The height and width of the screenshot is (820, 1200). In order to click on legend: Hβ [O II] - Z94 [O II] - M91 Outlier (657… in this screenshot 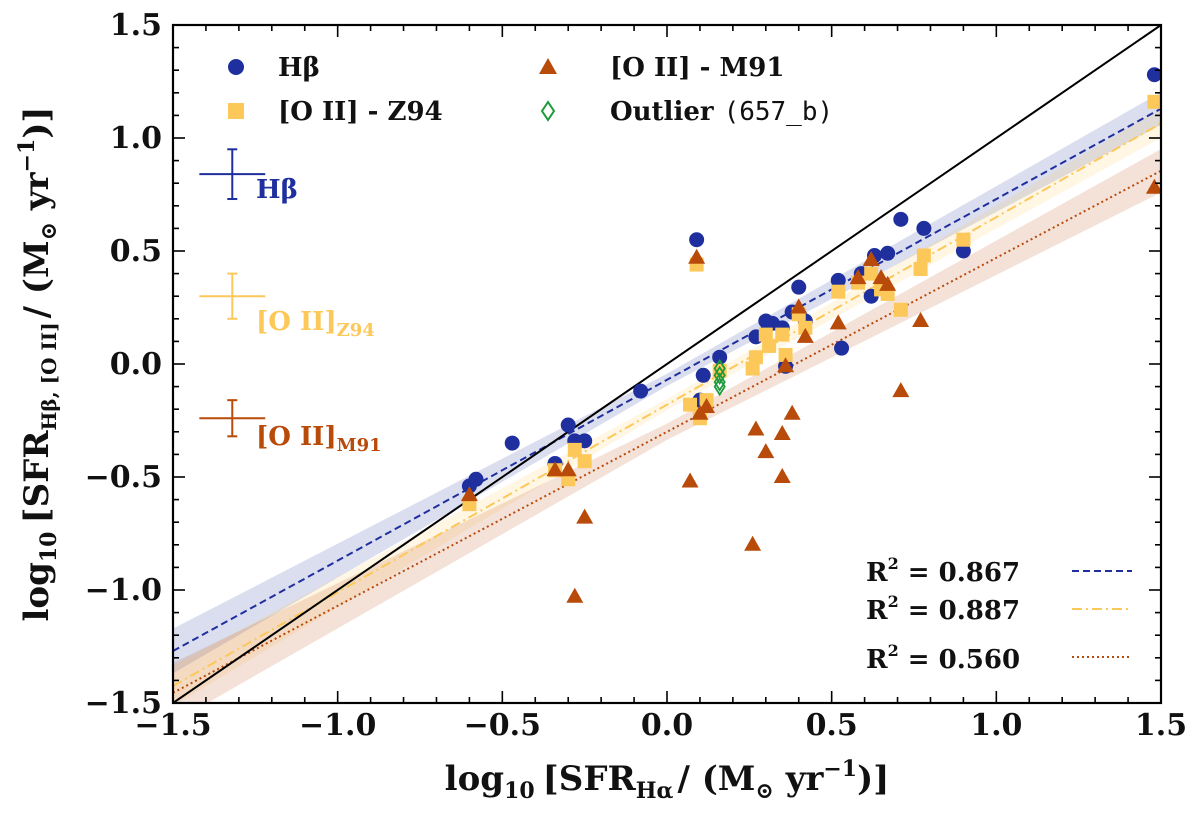, I will do `click(530, 90)`.